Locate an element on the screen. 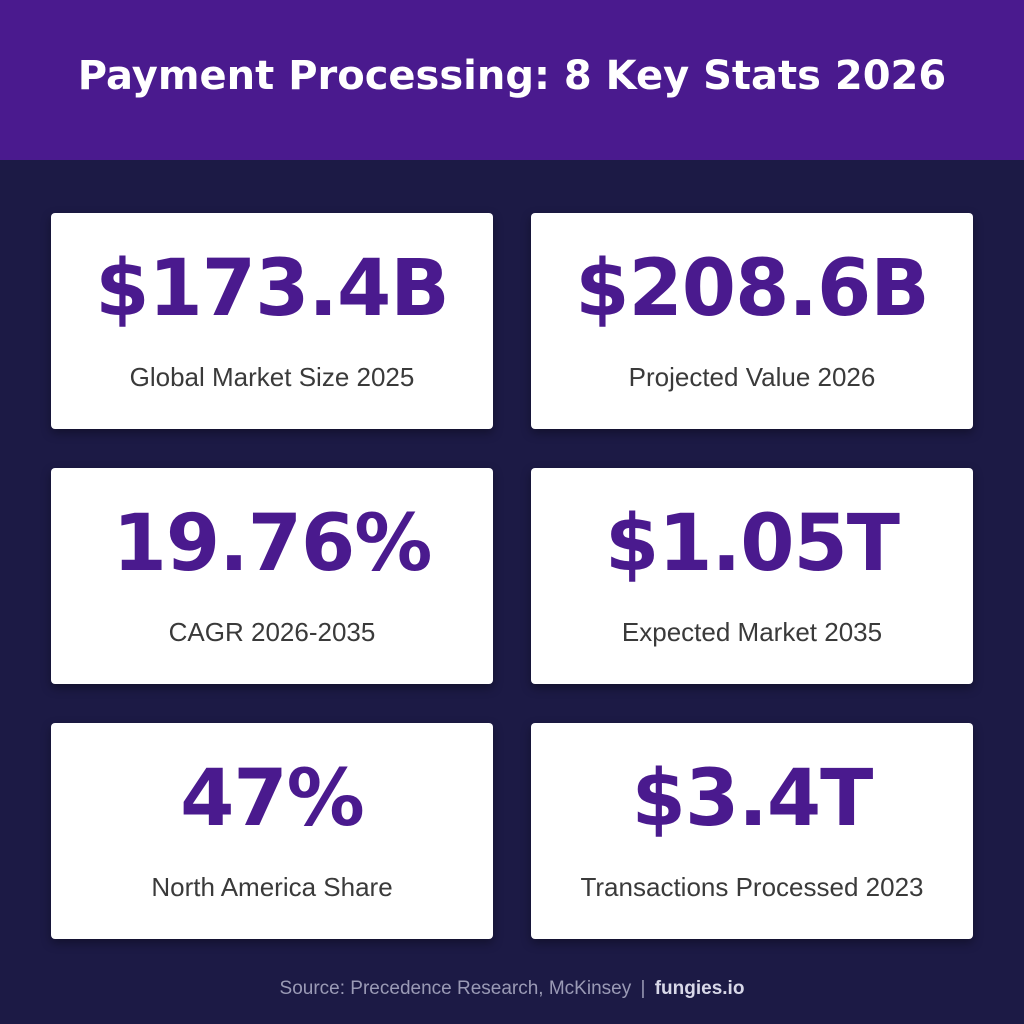 Image resolution: width=1024 pixels, height=1024 pixels. stat-card-global-market-size: $173.4B Global Market Size 2025 is located at coordinates (272, 321).